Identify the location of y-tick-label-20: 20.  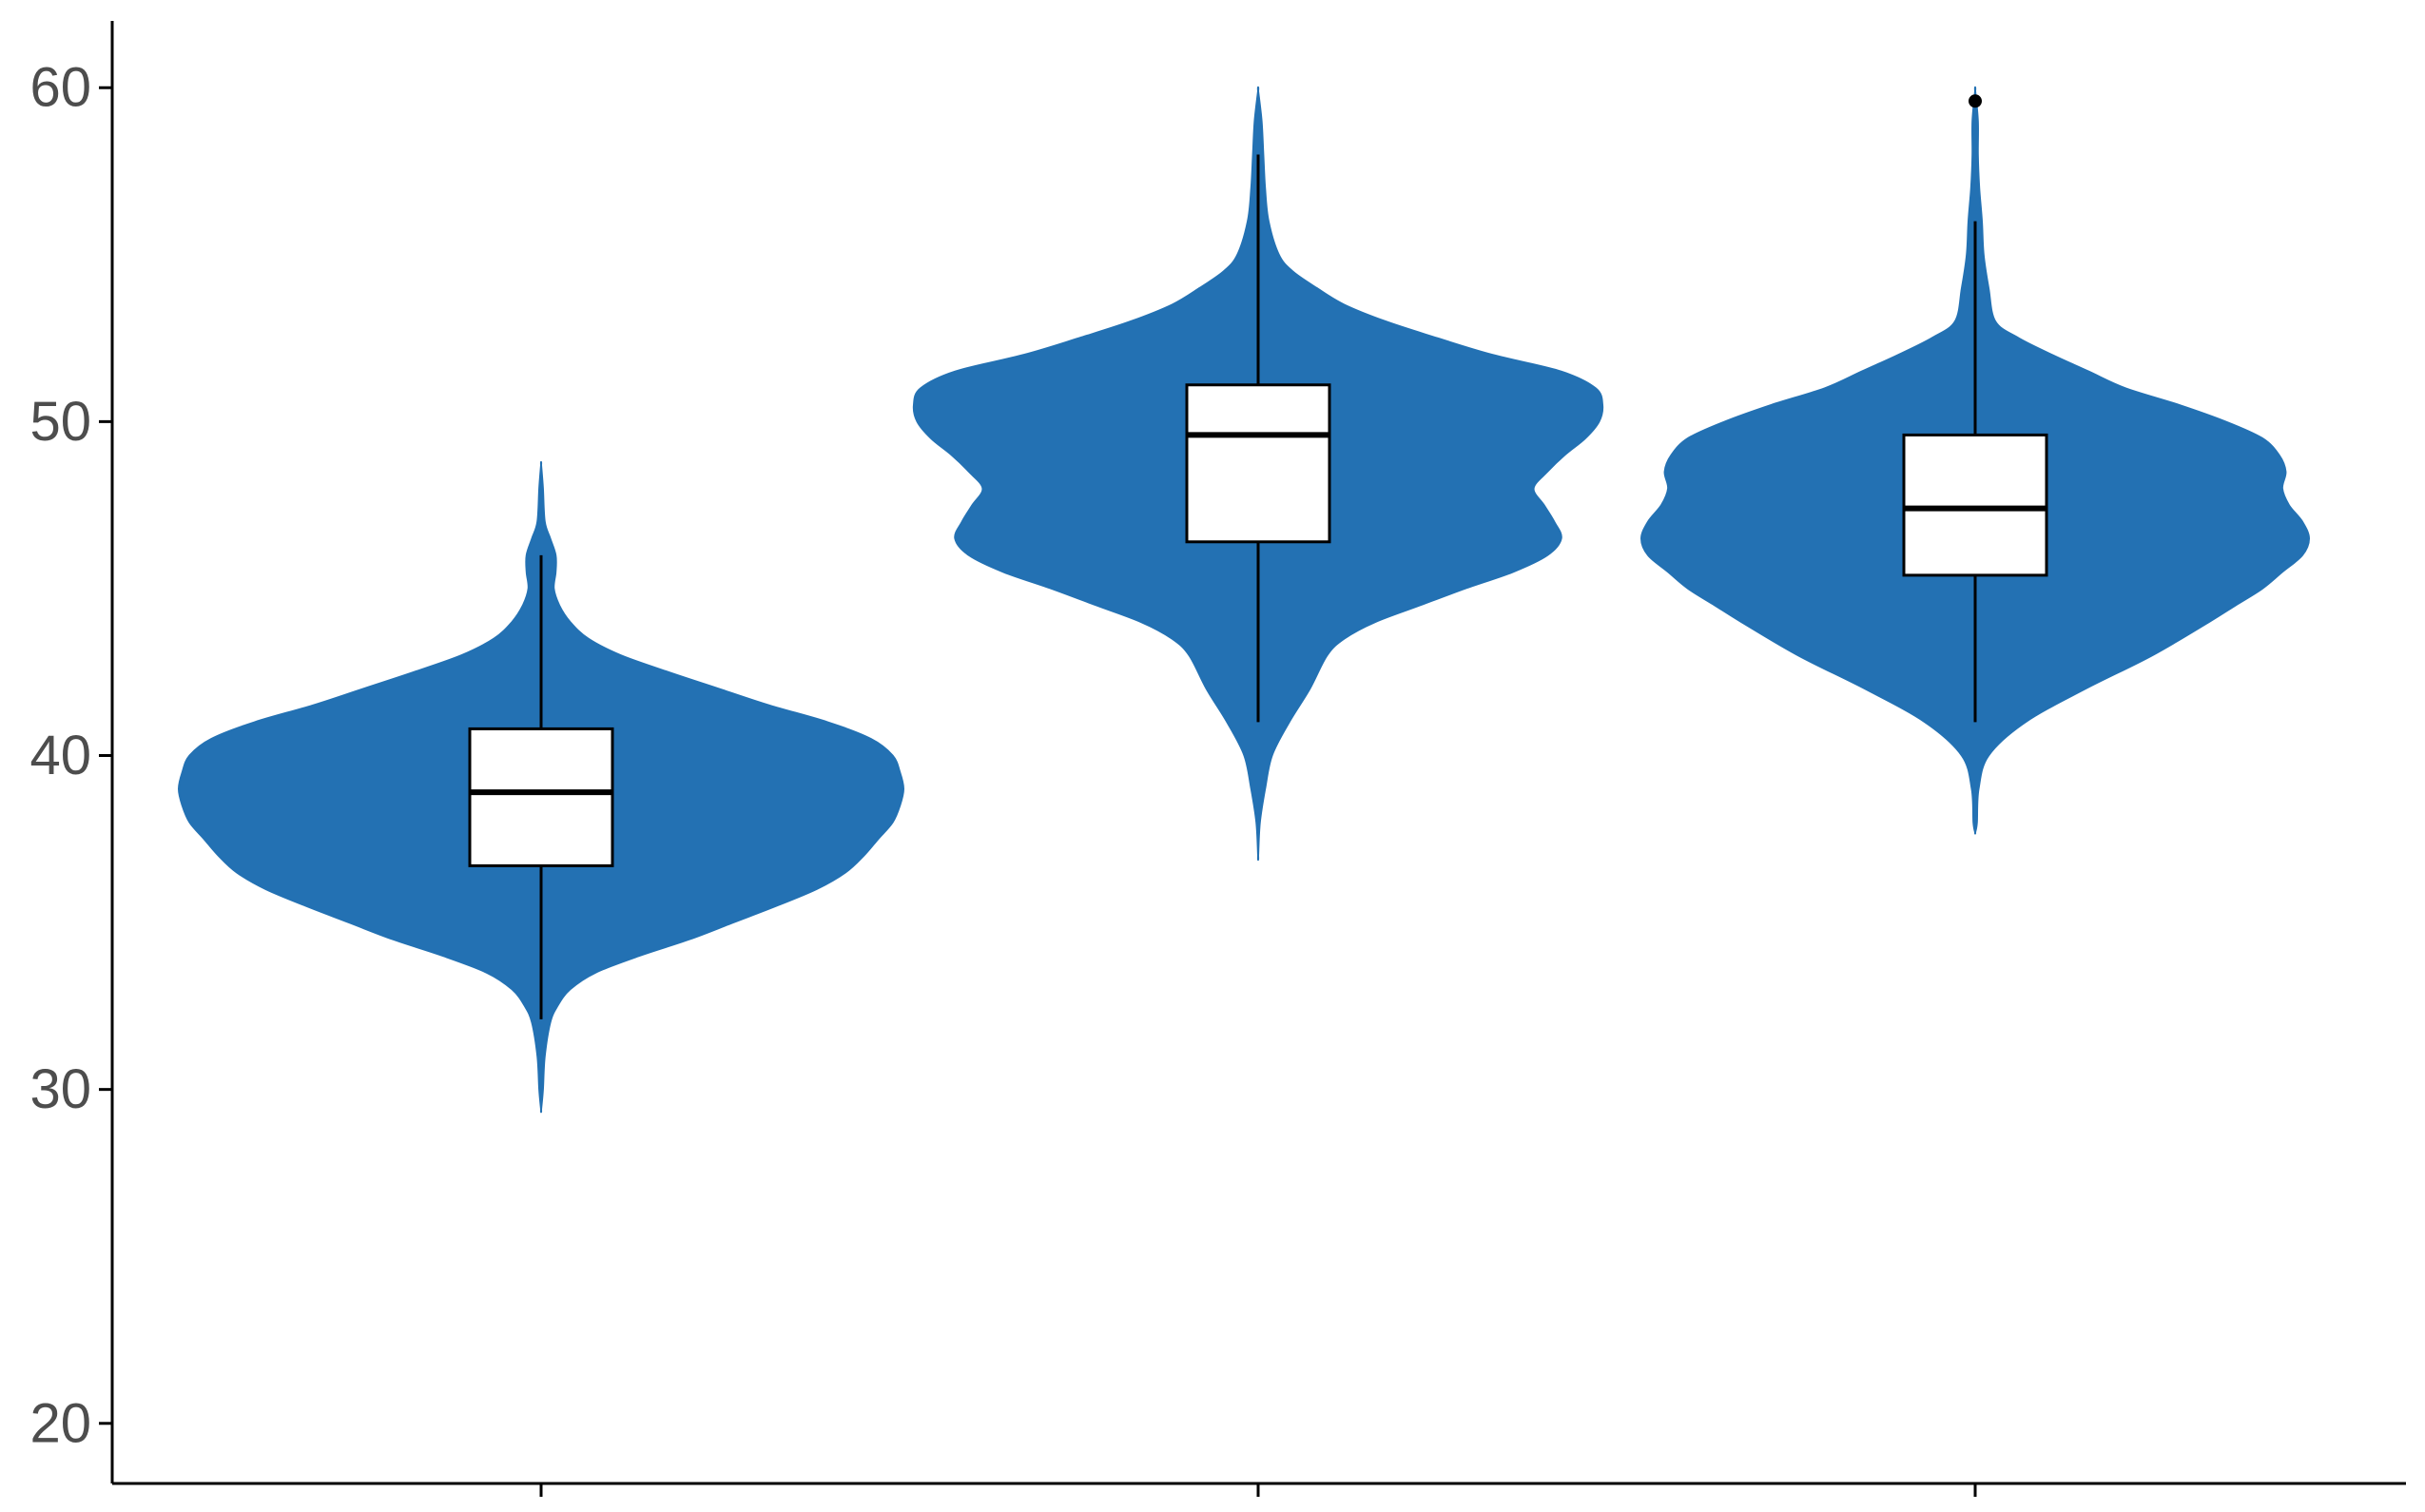
(60, 1423).